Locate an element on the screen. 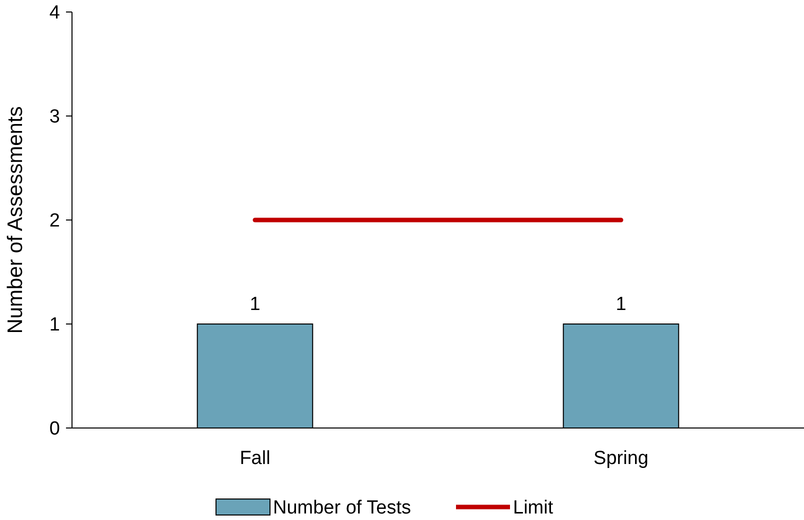 Image resolution: width=804 pixels, height=520 pixels. legend-label: Number of Tests is located at coordinates (342, 508).